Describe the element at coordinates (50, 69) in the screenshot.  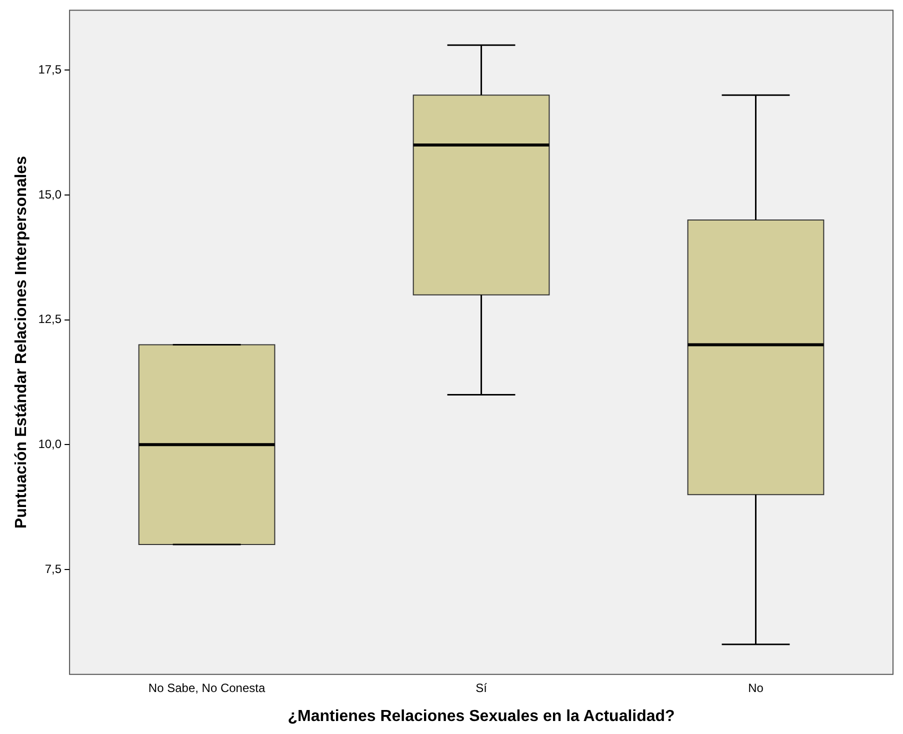
I see `y-tick-label: 17,5` at that location.